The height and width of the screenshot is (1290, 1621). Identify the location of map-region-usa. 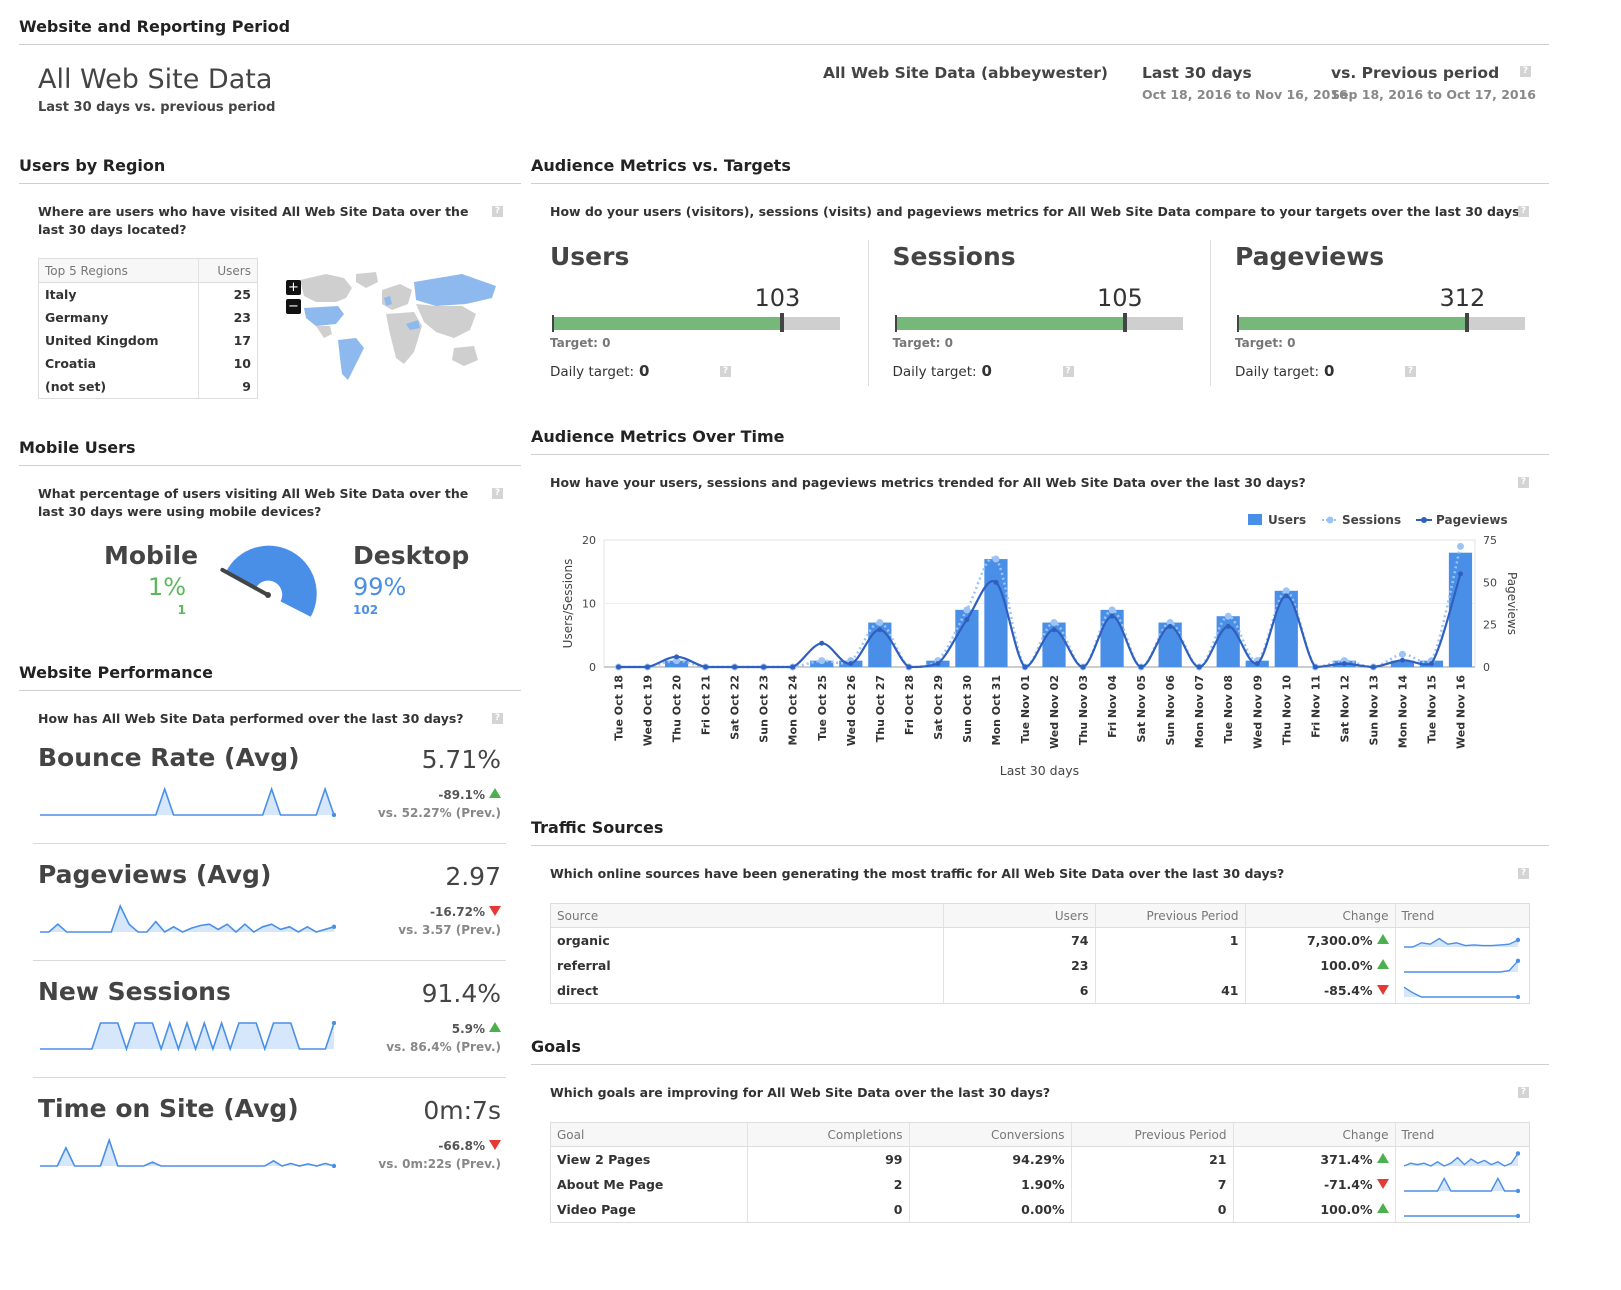
(324, 316).